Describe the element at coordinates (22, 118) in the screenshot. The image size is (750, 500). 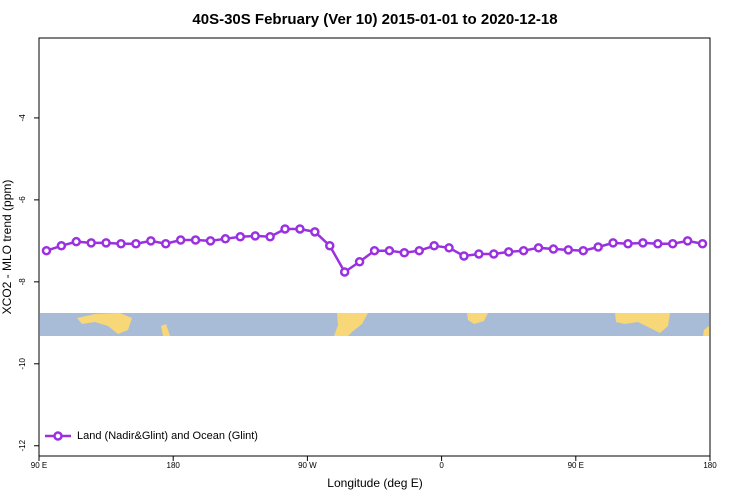
I see `y-tick-label: -4` at that location.